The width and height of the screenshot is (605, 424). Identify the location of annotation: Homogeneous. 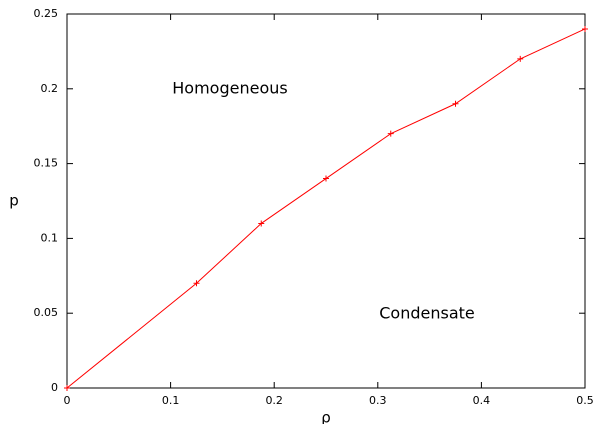
(229, 88).